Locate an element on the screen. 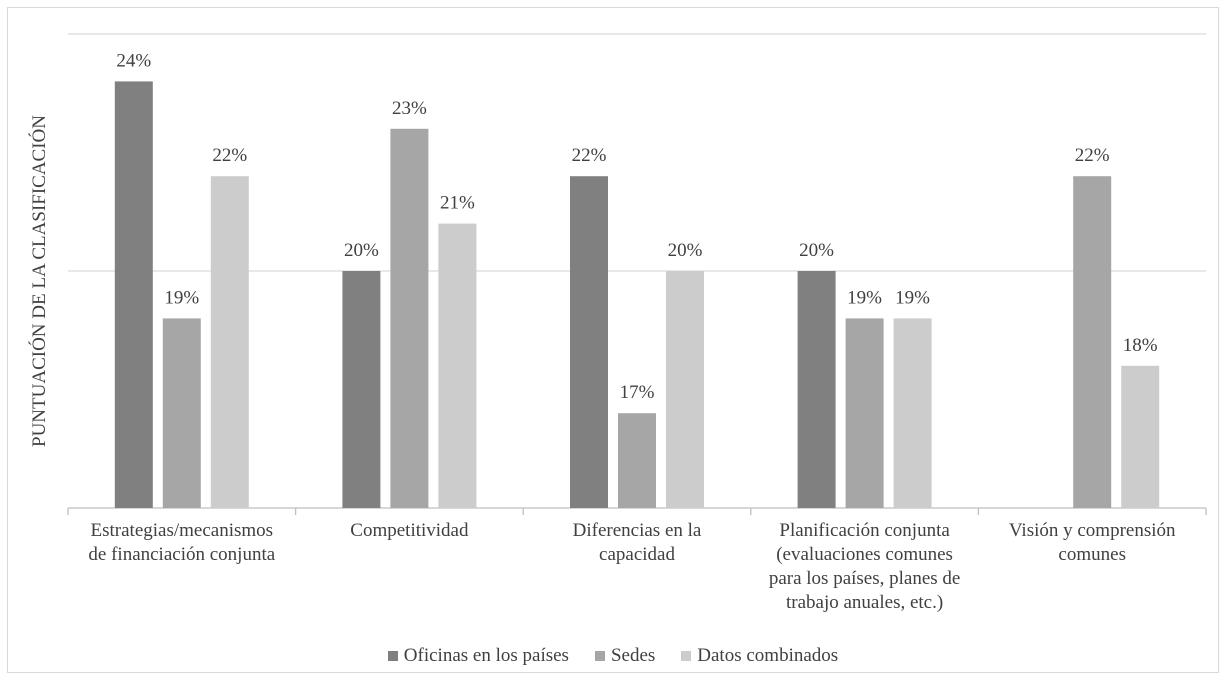 The width and height of the screenshot is (1226, 680). data-label: 21% is located at coordinates (457, 203).